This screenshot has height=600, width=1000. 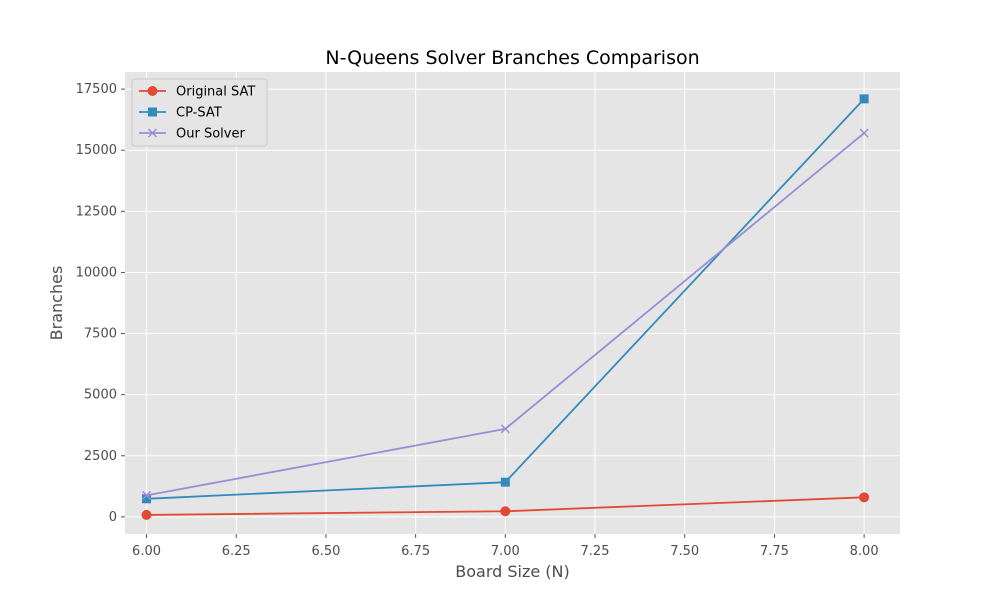 I want to click on legend-box, so click(x=199, y=112).